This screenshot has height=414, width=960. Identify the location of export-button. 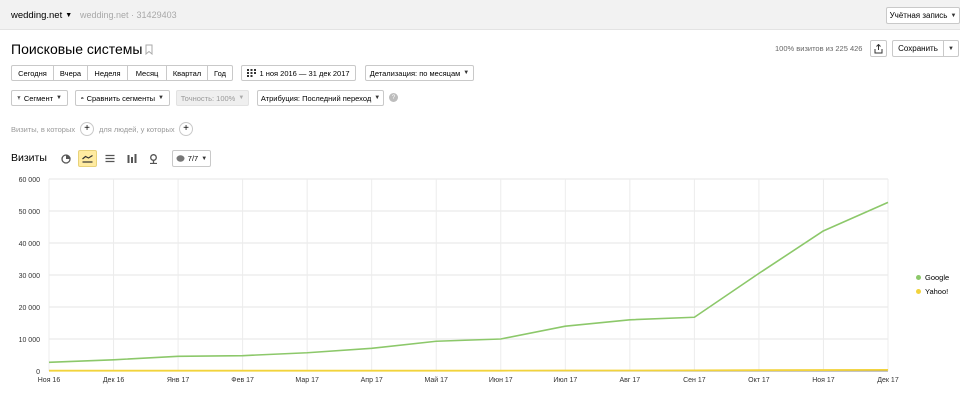
(878, 48).